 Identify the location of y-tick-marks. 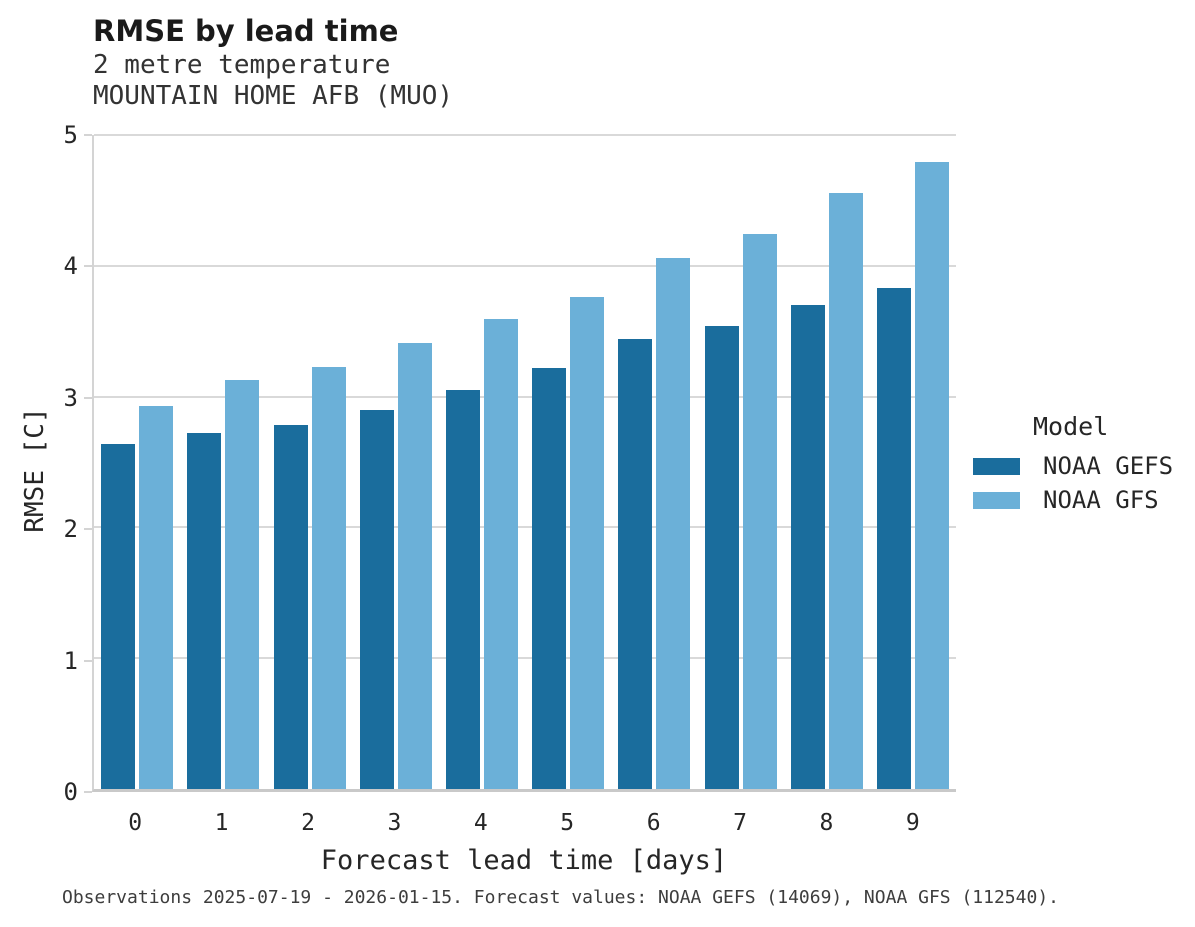
(88, 463).